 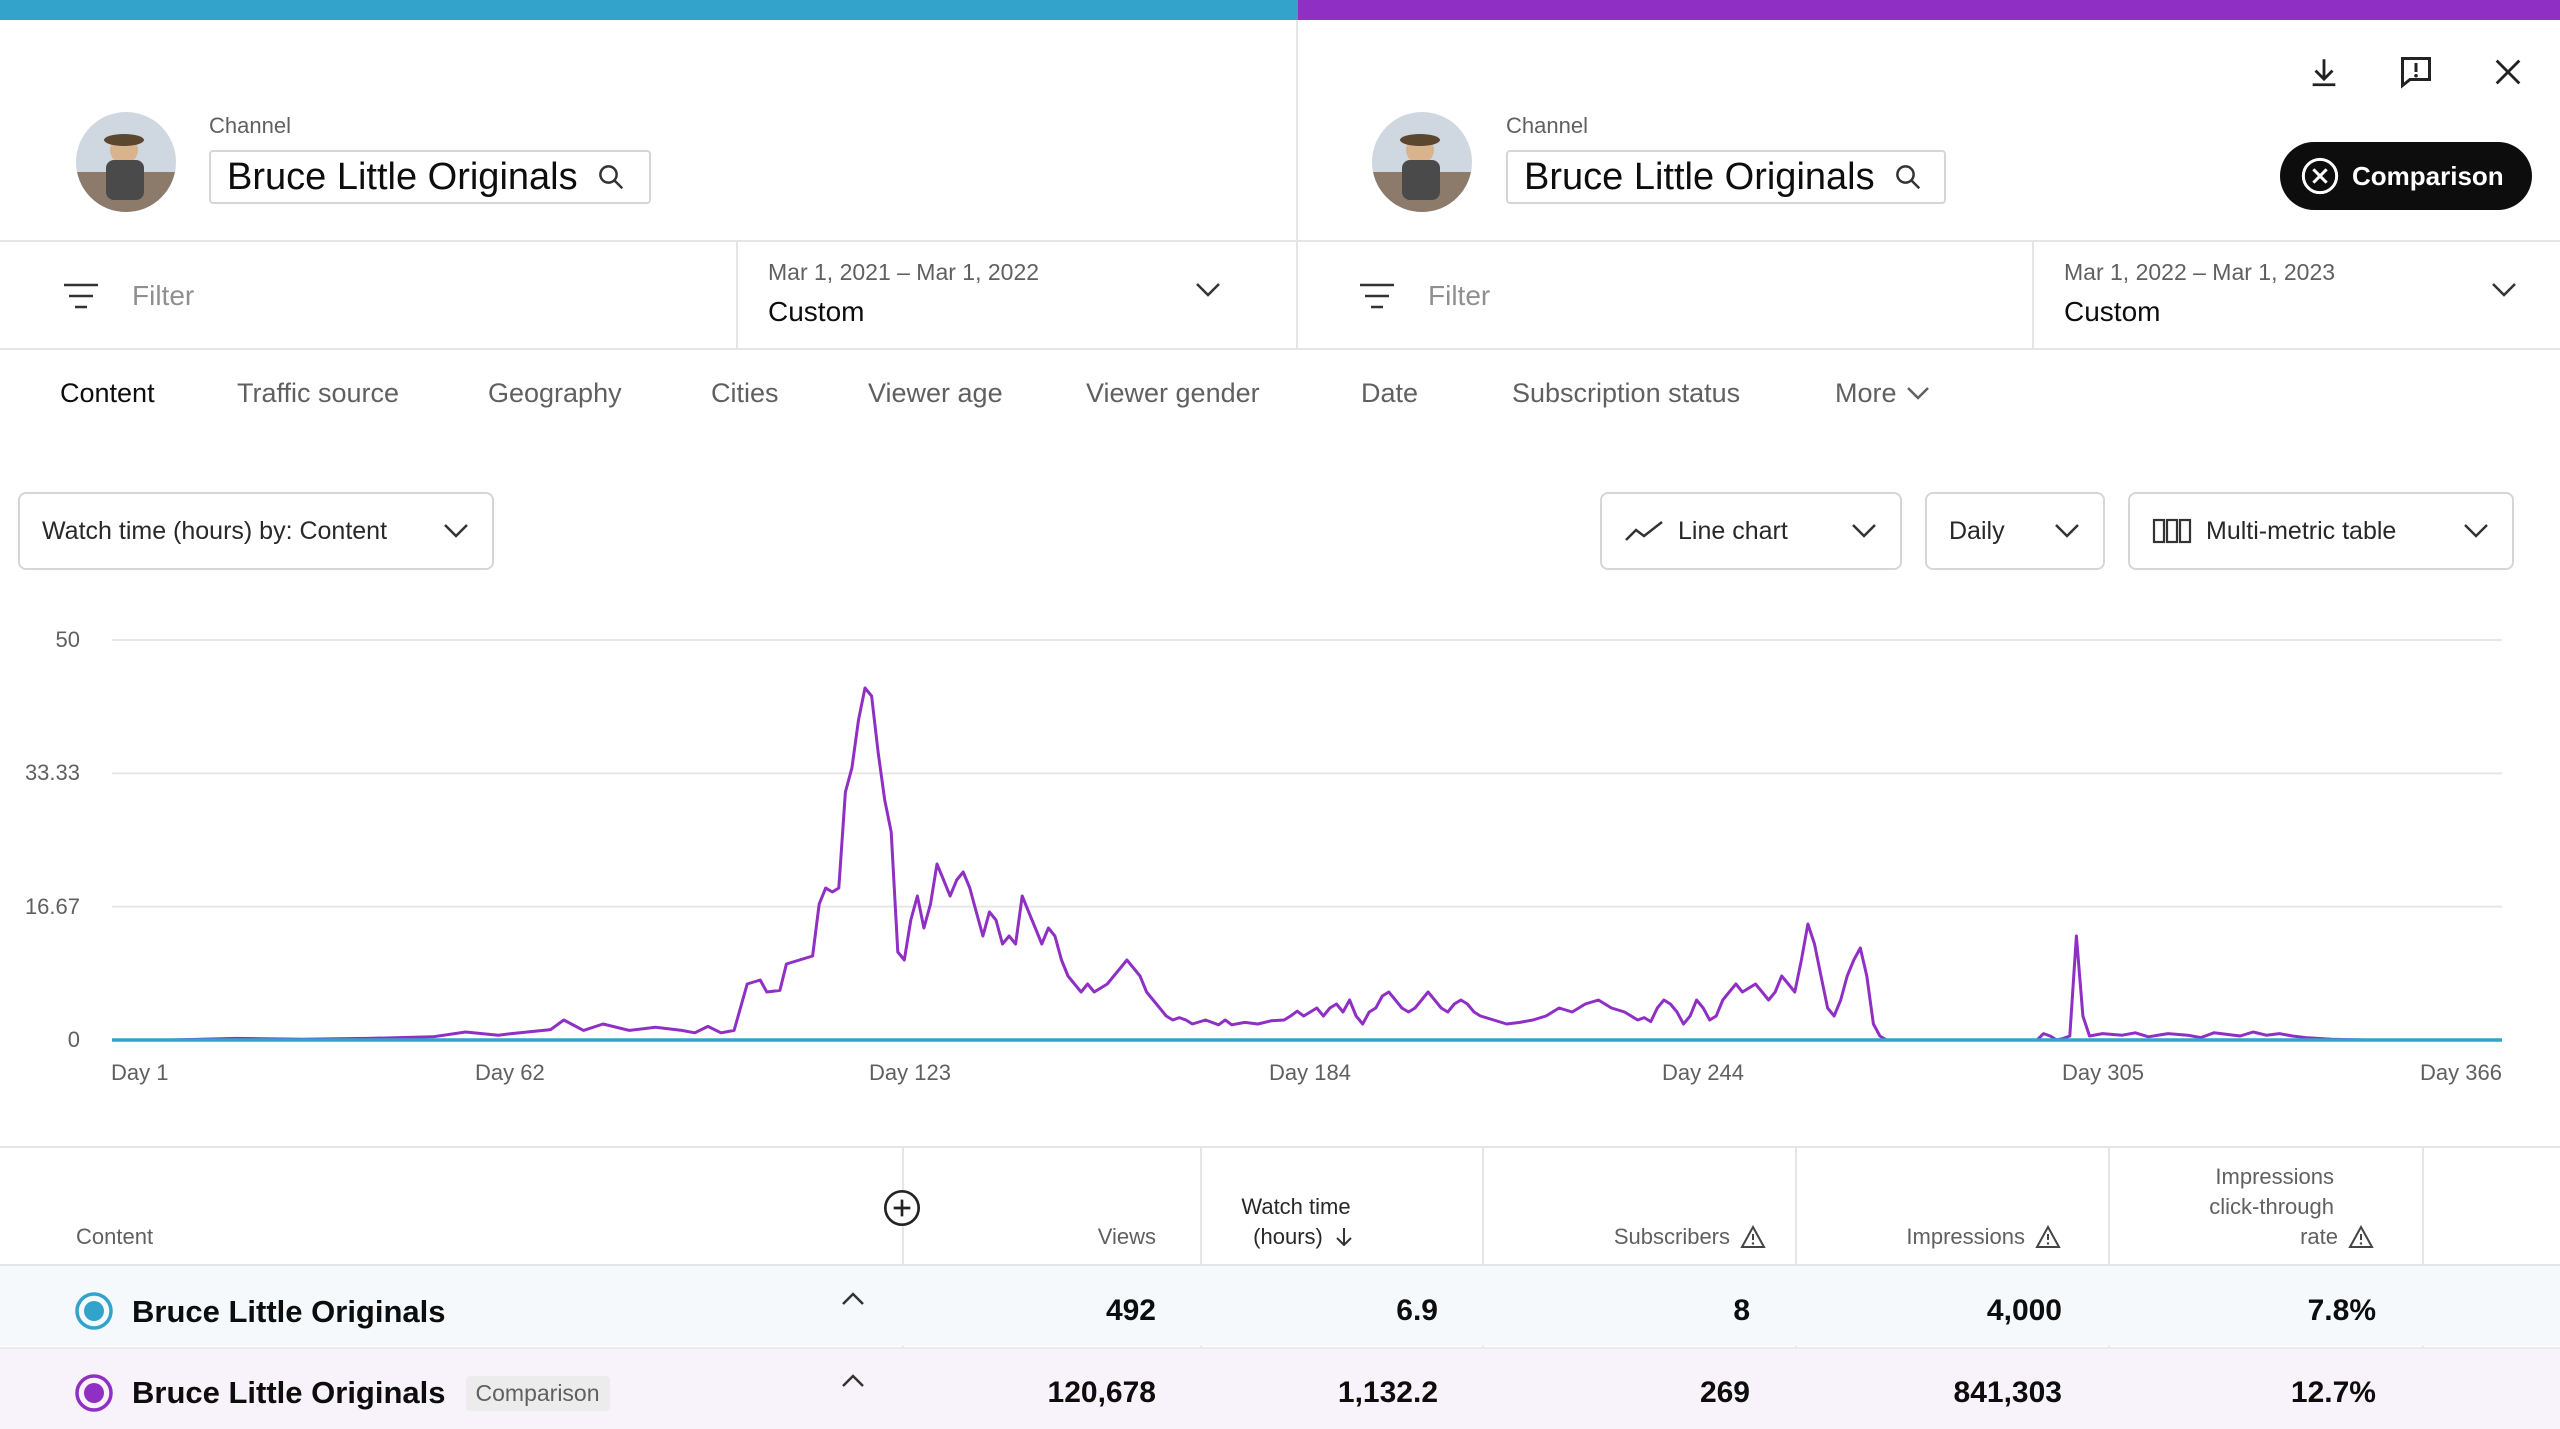 I want to click on feedback-button, so click(x=2416, y=72).